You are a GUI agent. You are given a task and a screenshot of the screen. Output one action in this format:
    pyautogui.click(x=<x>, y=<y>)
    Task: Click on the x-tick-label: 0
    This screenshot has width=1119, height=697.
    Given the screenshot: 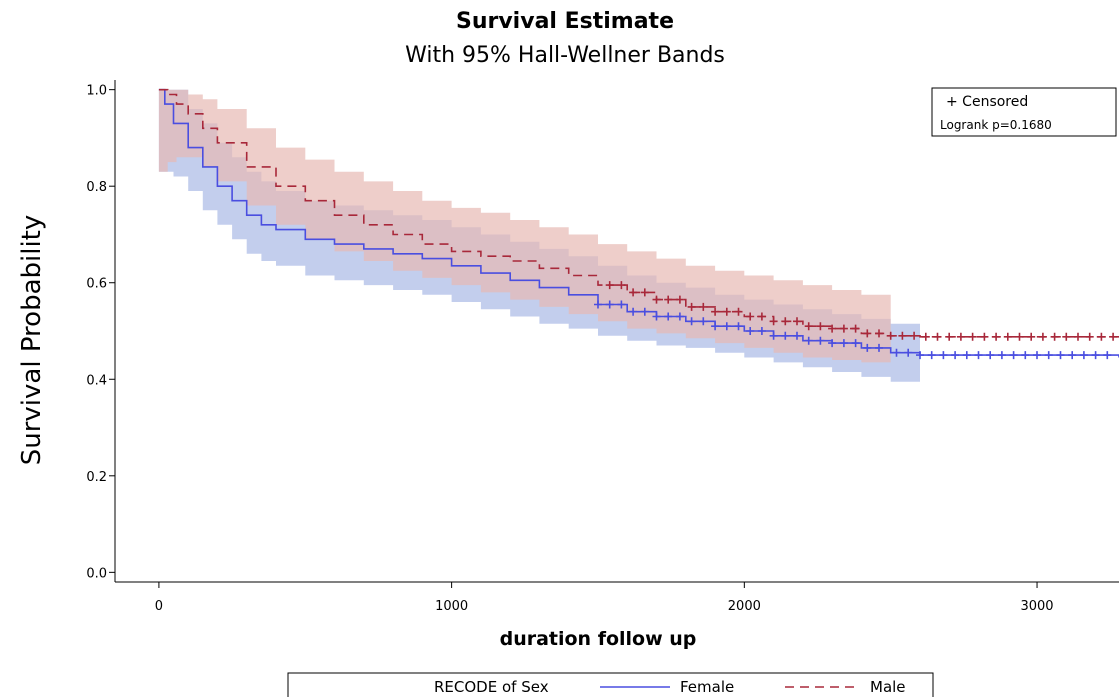 What is the action you would take?
    pyautogui.click(x=159, y=606)
    